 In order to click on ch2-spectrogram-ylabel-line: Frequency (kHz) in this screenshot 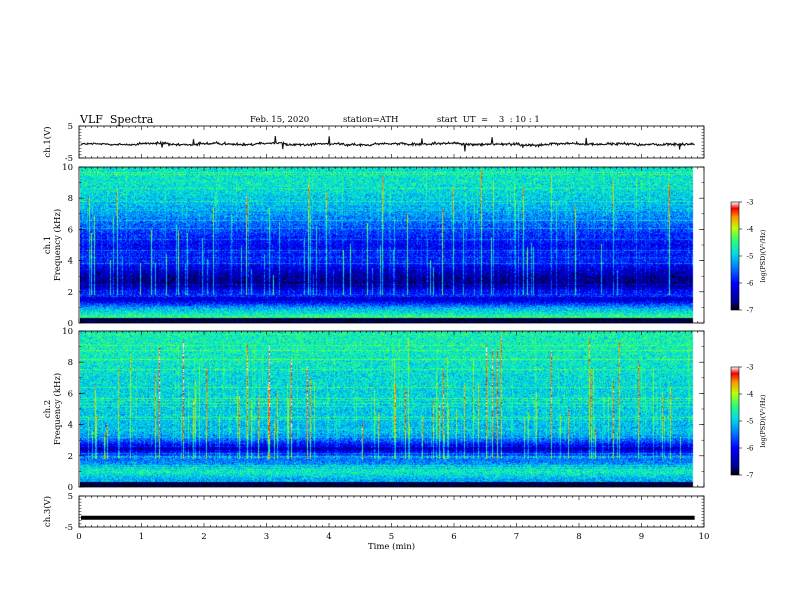, I will do `click(57, 409)`.